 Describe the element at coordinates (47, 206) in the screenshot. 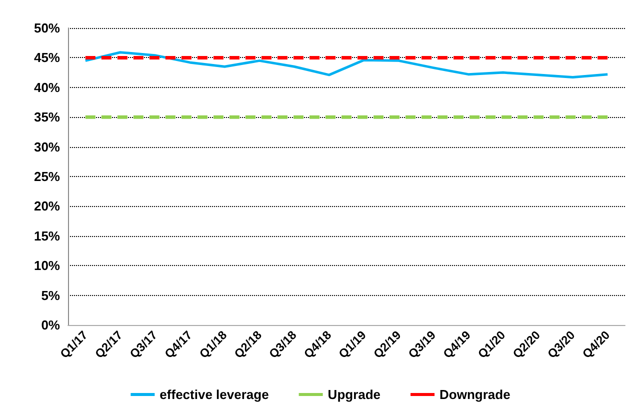

I see `y-tick-label: 20%` at that location.